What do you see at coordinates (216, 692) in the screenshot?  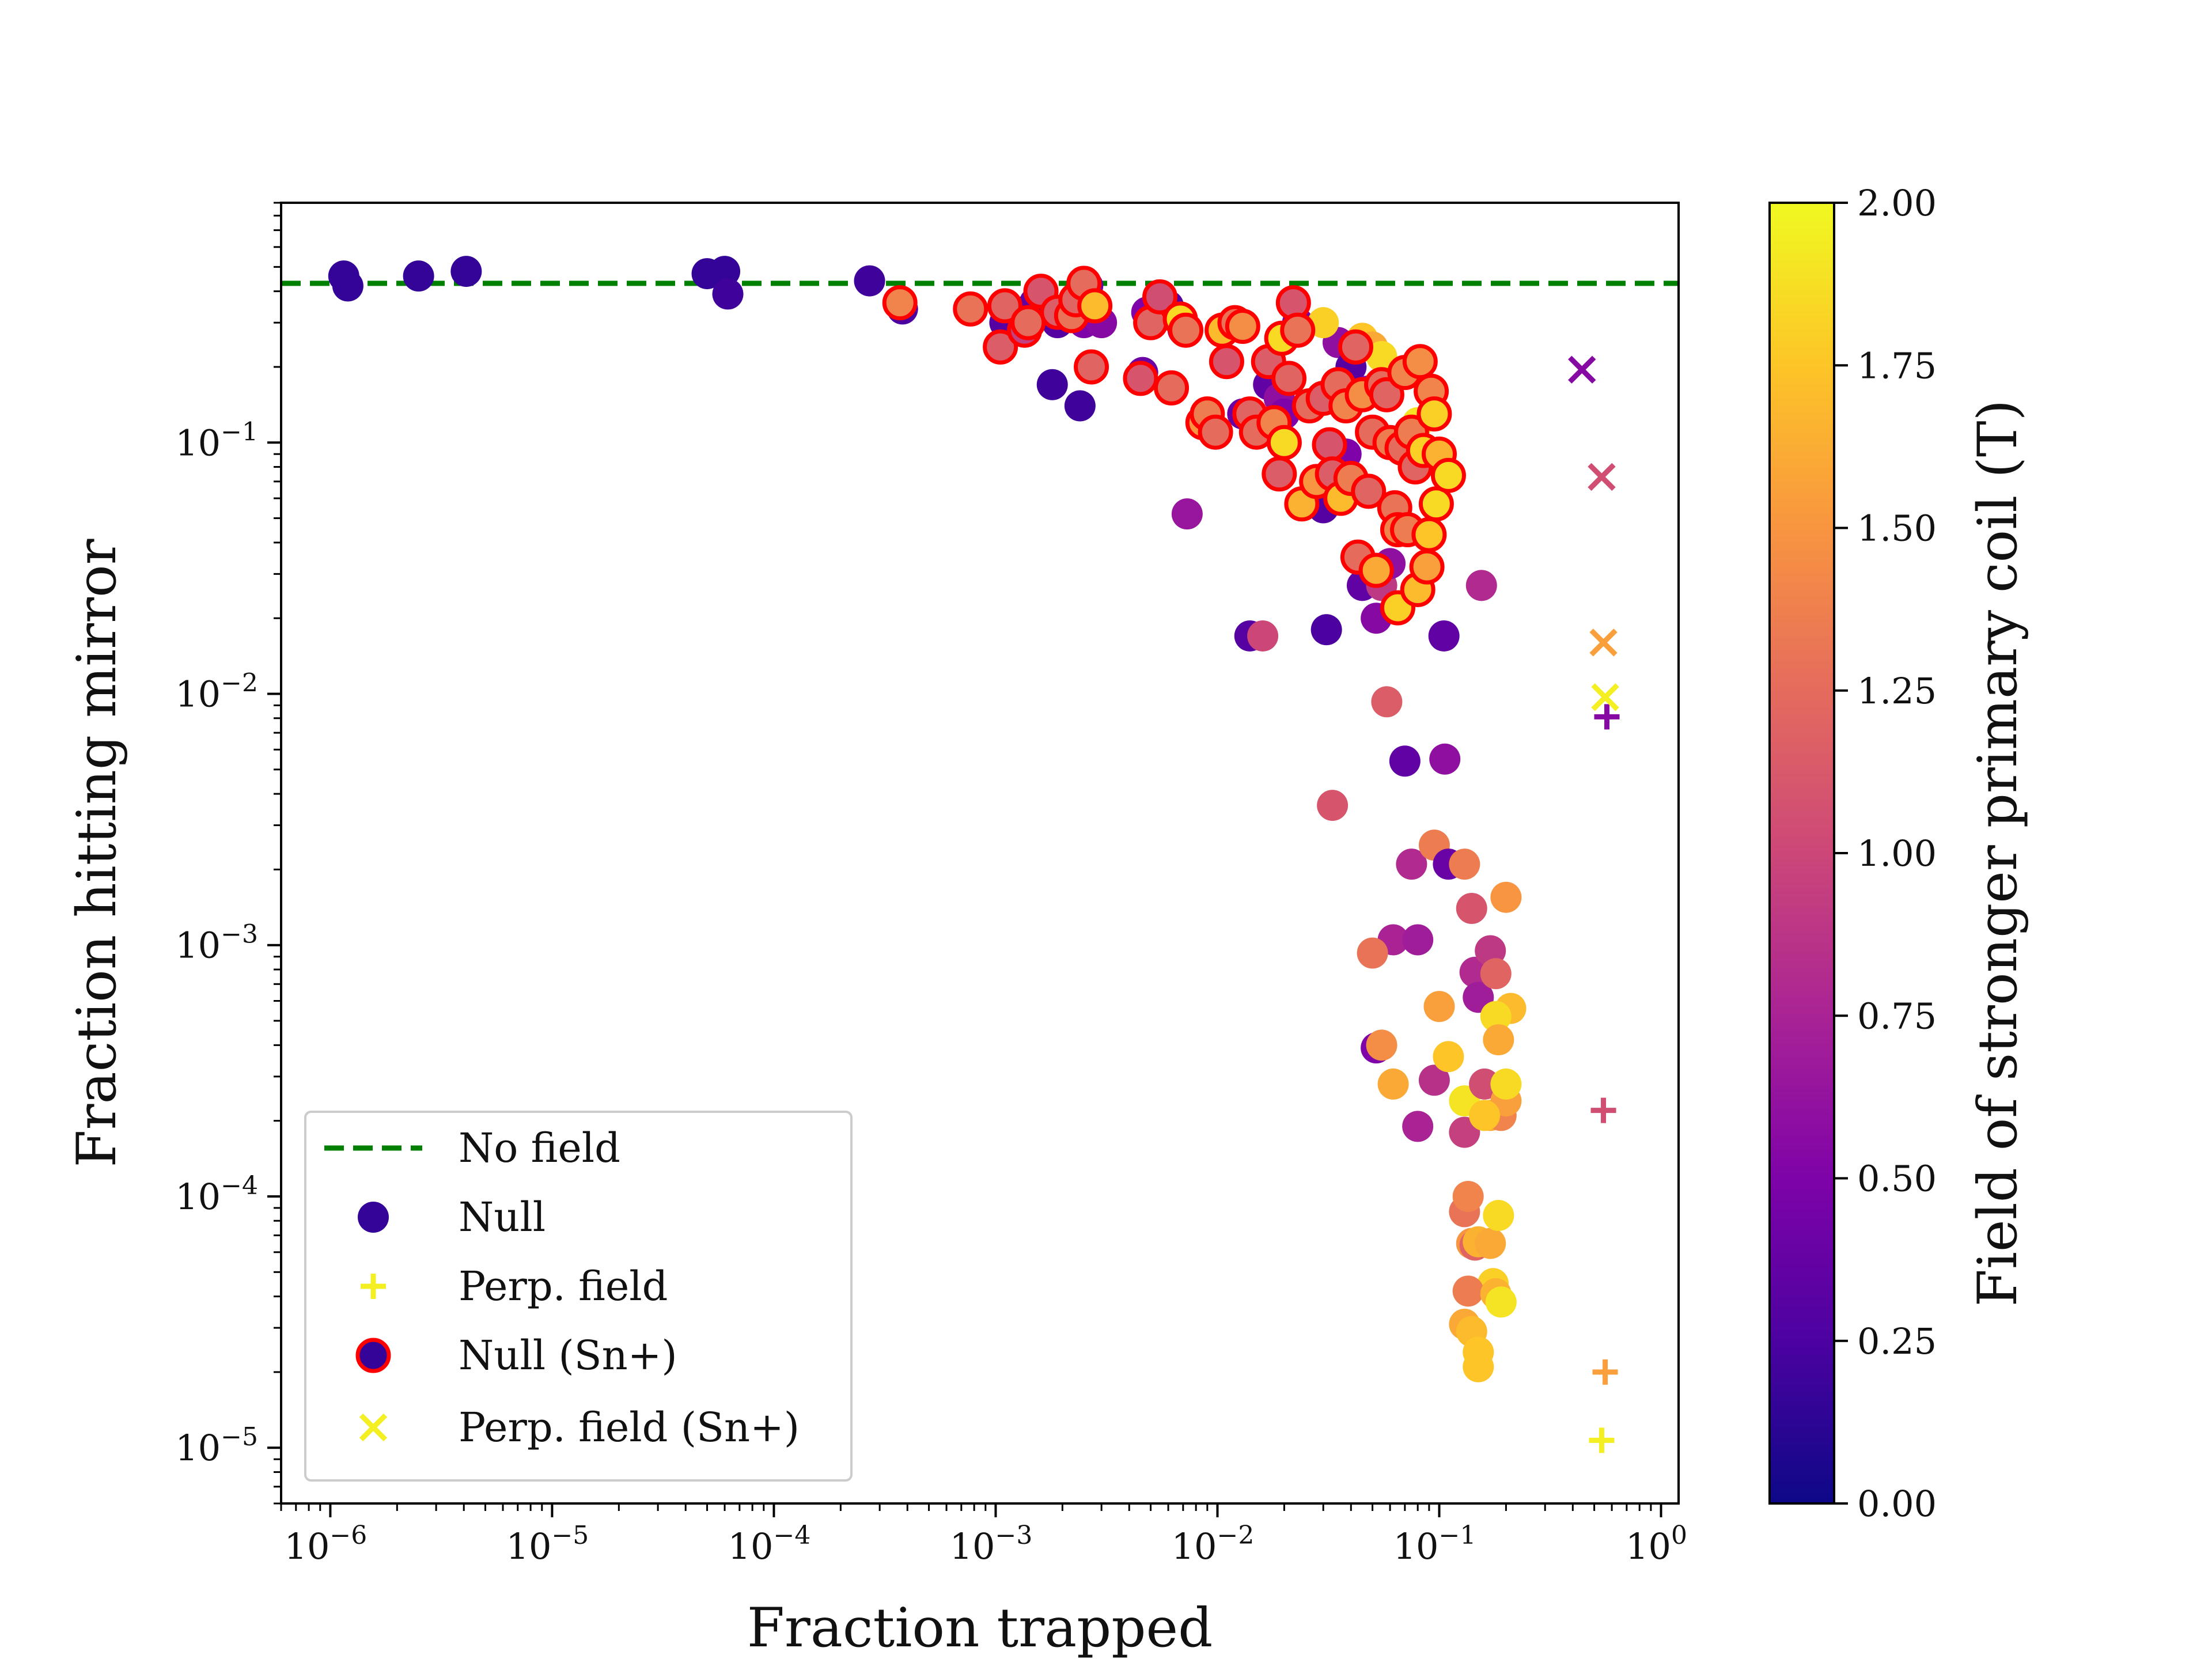 I see `y-tick-label: 10⁻²` at bounding box center [216, 692].